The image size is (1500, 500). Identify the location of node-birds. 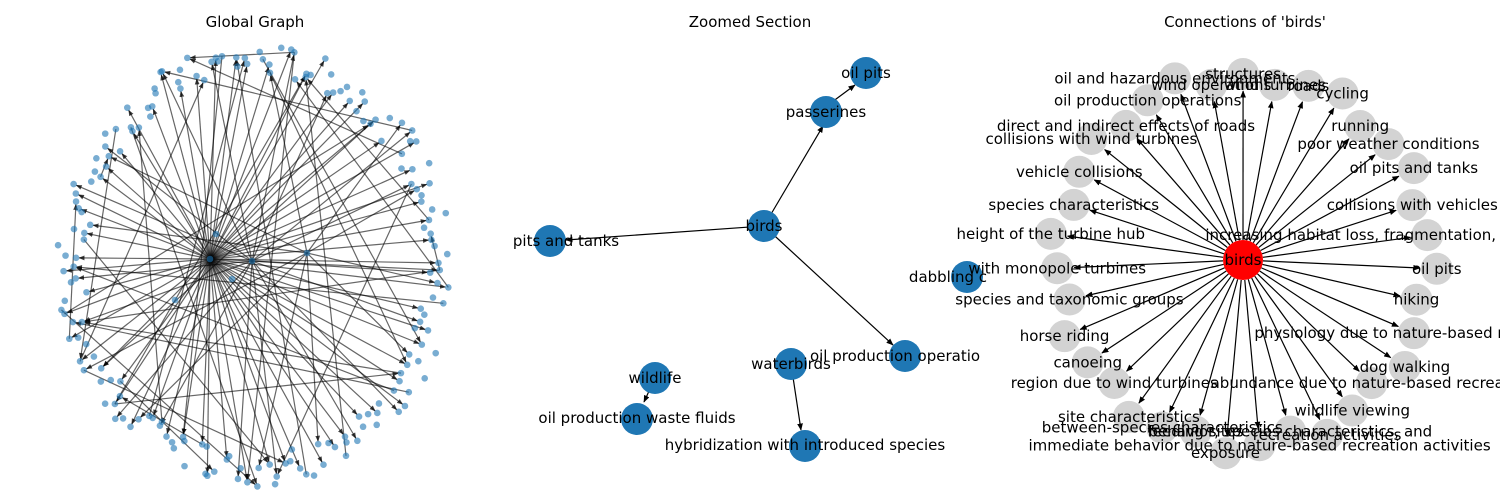
(764, 226).